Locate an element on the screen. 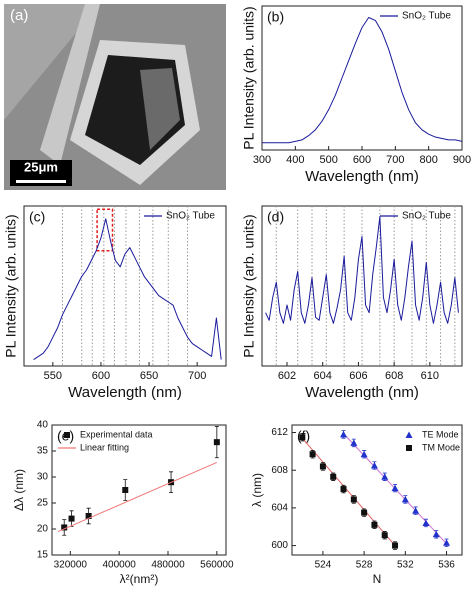 Image resolution: width=474 pixels, height=592 pixels. panel-label: (d) is located at coordinates (275, 217).